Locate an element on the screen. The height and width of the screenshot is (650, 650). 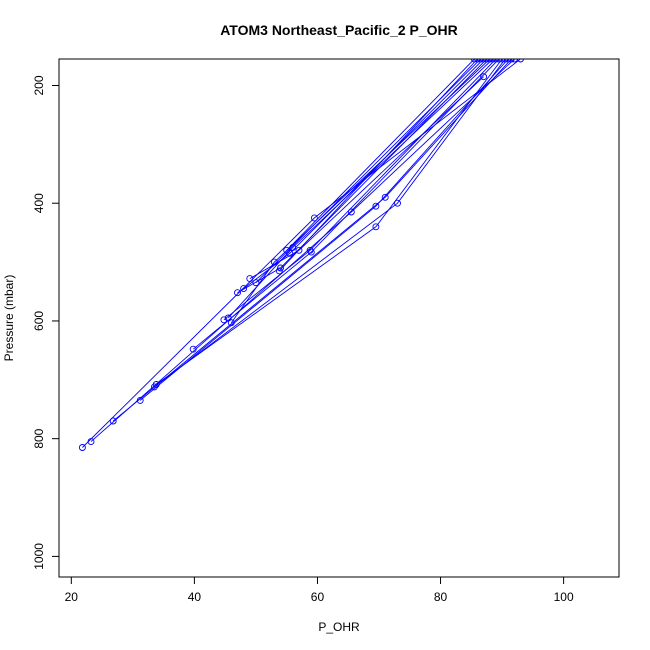
y-axis: 200 400 600 800 1000 is located at coordinates (45, 322).